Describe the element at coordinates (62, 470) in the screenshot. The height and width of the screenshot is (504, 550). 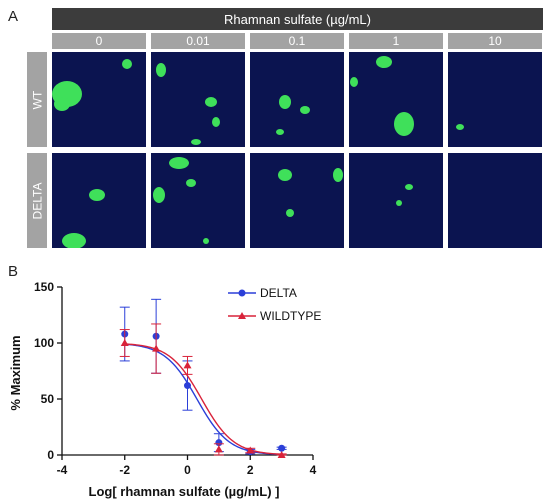
I see `x-tick-label: -4` at that location.